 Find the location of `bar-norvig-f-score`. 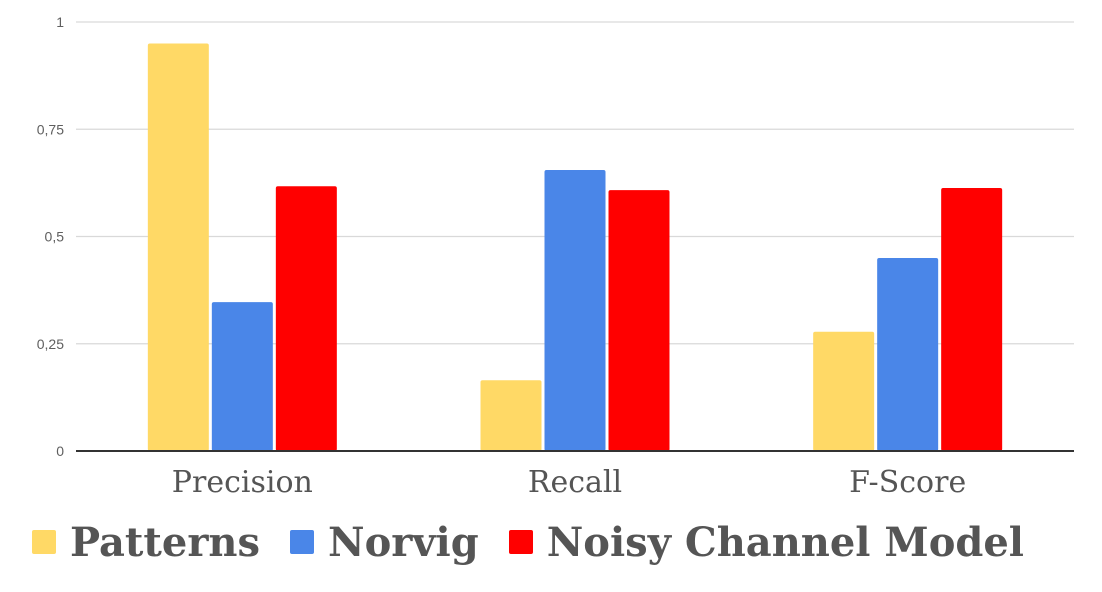

bar-norvig-f-score is located at coordinates (908, 354).